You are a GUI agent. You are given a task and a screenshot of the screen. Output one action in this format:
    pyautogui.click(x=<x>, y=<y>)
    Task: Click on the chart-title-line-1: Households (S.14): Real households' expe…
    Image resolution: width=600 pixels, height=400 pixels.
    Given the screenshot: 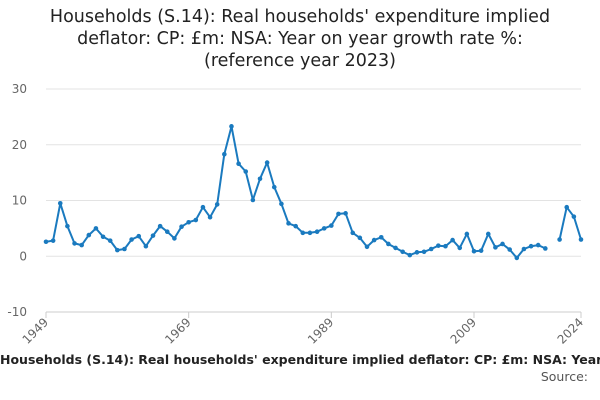 What is the action you would take?
    pyautogui.click(x=300, y=17)
    